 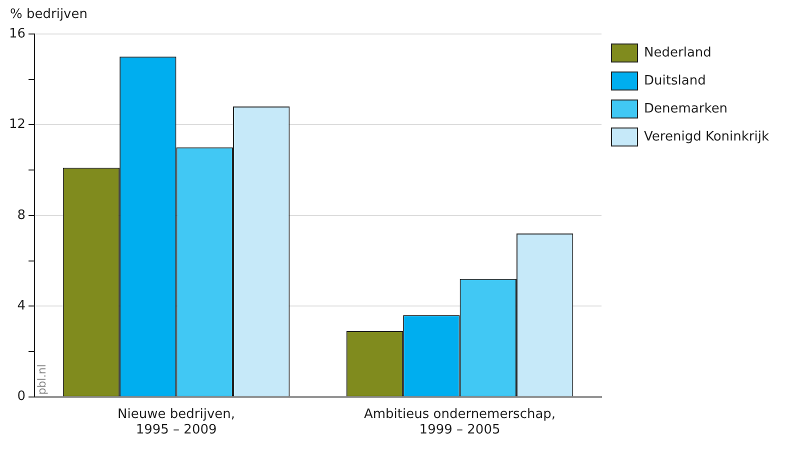 I want to click on annotation: pbl.nl, so click(x=41, y=379).